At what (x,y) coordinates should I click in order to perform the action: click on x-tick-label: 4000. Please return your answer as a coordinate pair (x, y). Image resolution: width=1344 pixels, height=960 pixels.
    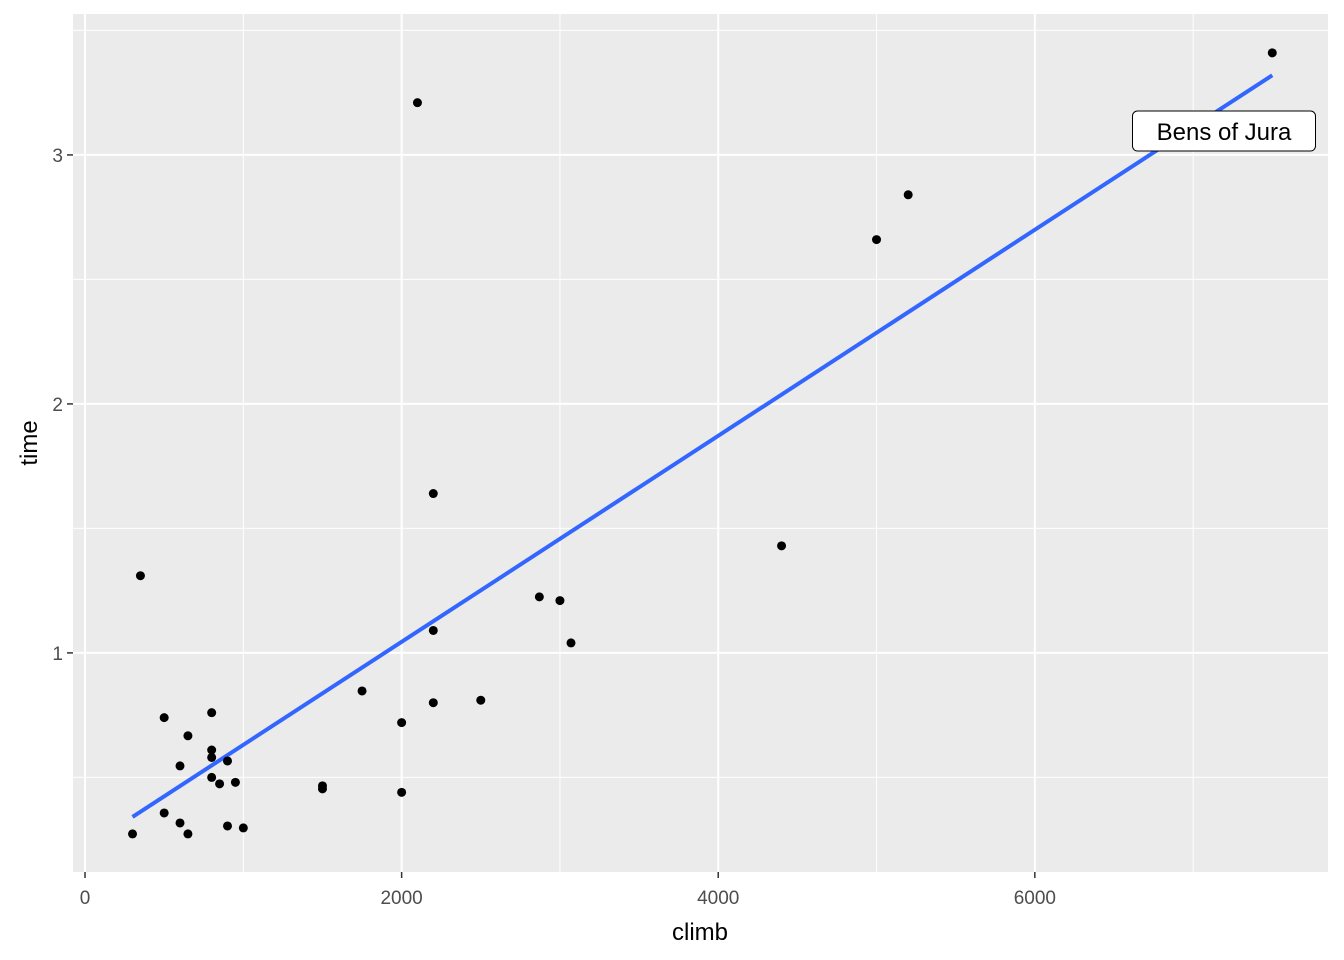
    Looking at the image, I should click on (718, 898).